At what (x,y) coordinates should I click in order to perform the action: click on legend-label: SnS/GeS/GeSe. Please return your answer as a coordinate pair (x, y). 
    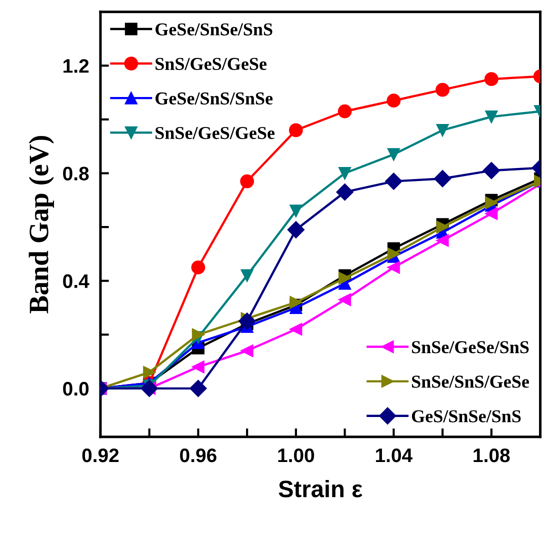
    Looking at the image, I should click on (211, 64).